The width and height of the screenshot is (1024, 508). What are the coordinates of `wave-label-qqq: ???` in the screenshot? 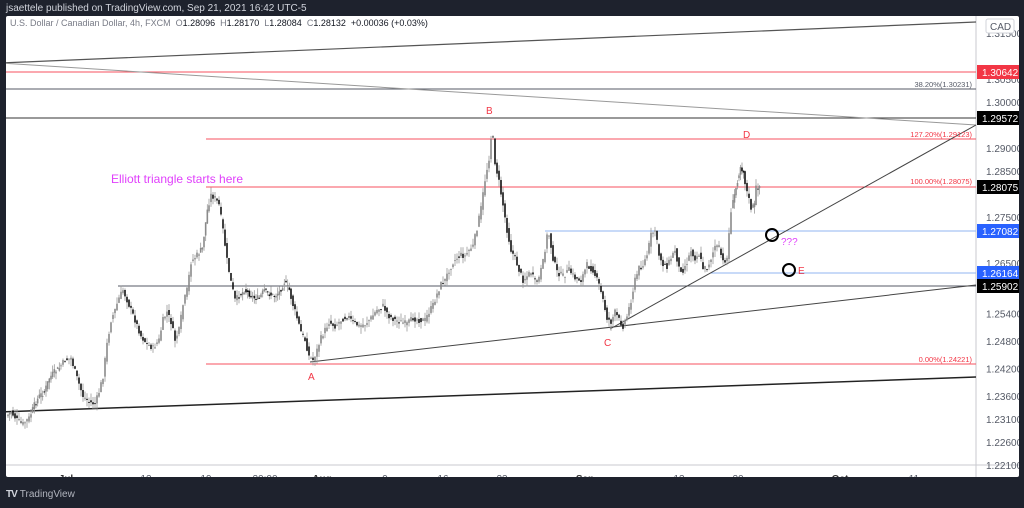 It's located at (789, 242).